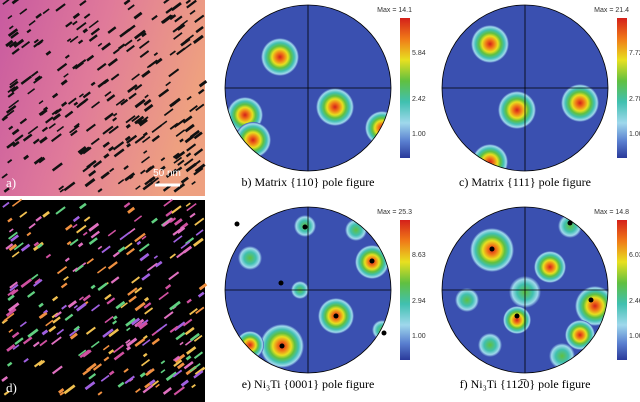  I want to click on colorbar, so click(405, 290).